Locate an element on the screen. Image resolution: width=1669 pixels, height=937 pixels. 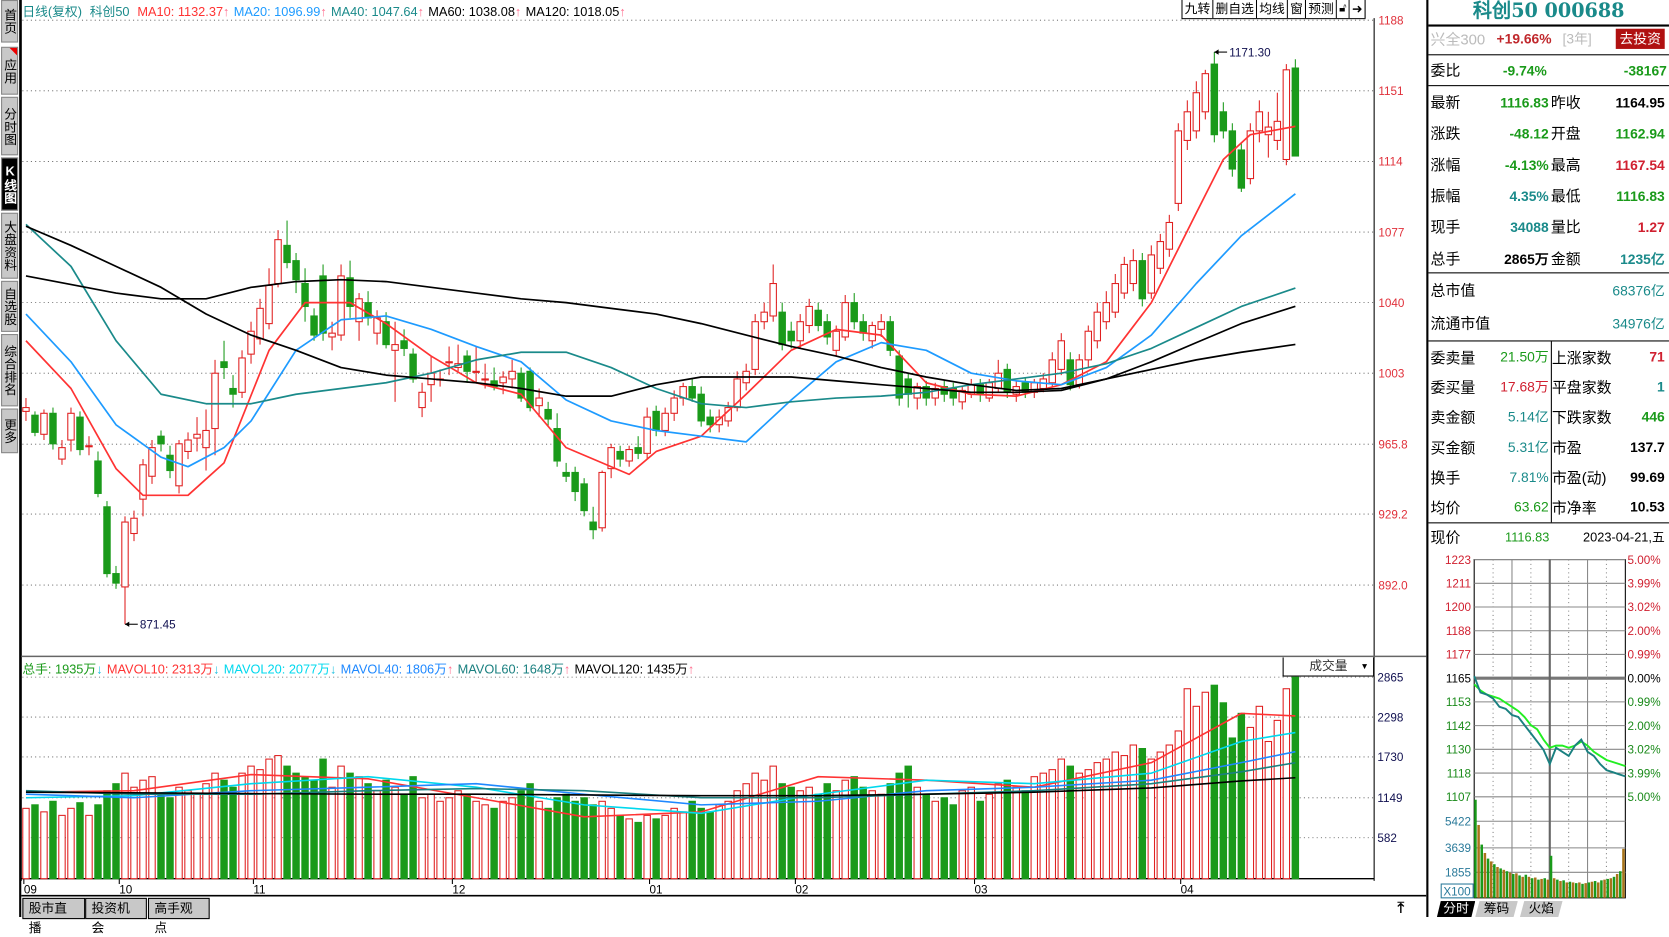
lock-icon: 🔓︎ is located at coordinates (1343, 9).